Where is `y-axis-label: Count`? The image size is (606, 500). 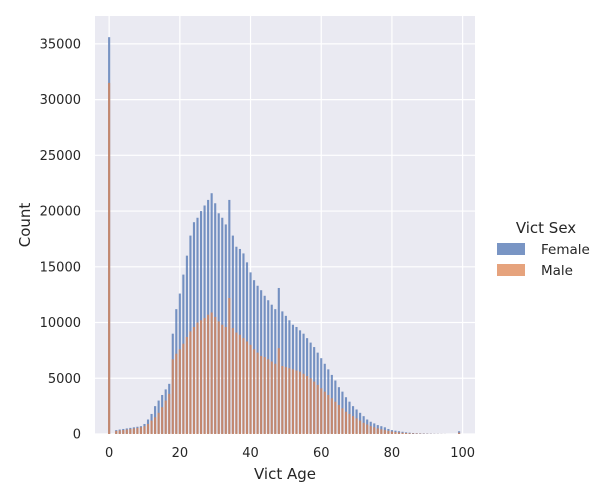 y-axis-label: Count is located at coordinates (25, 225).